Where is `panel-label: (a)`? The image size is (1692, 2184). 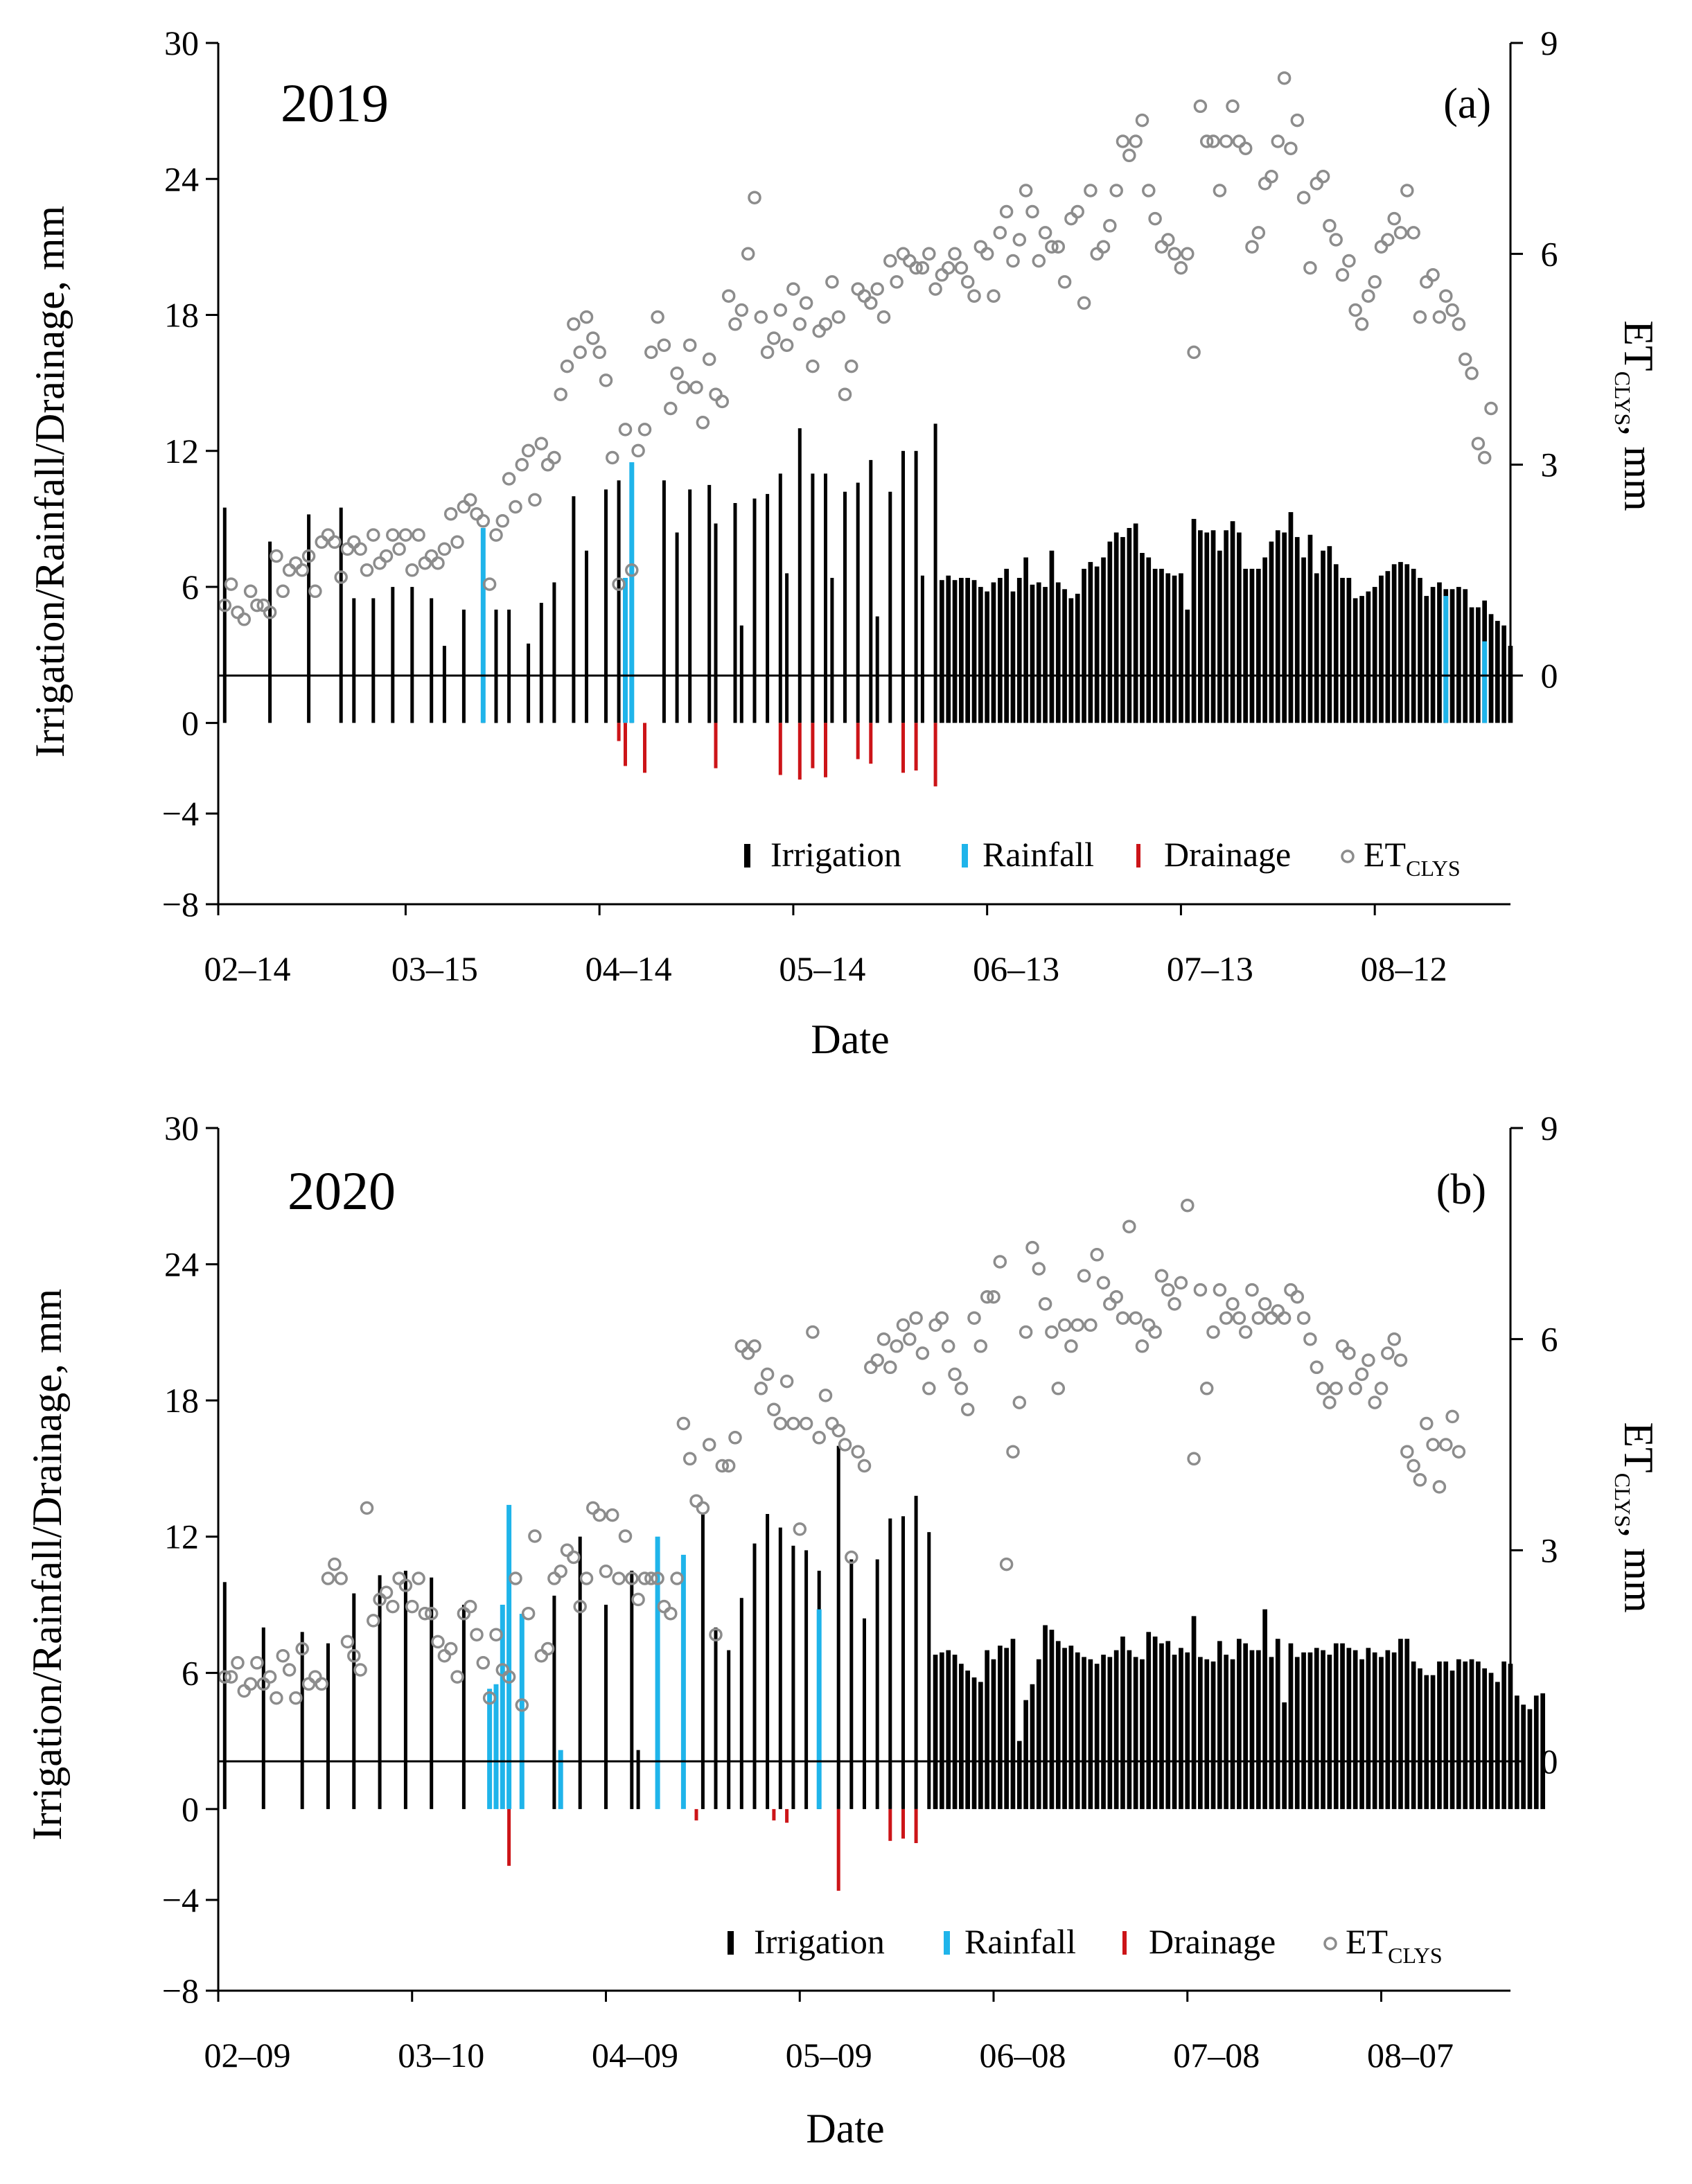 panel-label: (a) is located at coordinates (1467, 103).